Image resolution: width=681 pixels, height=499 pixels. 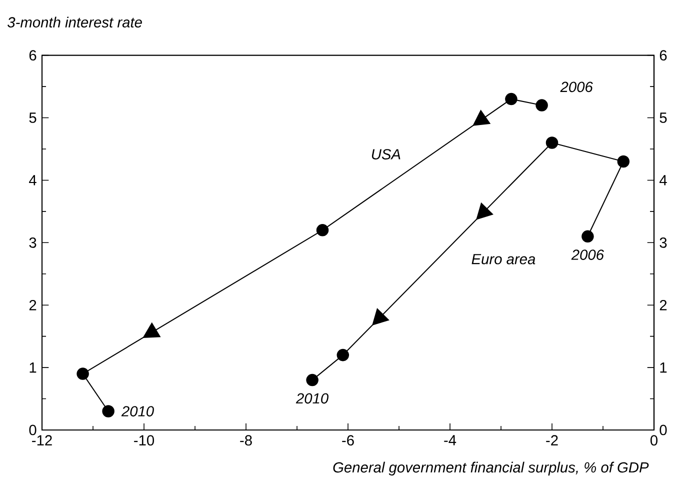 What do you see at coordinates (32, 180) in the screenshot?
I see `y-tick-label: 4` at bounding box center [32, 180].